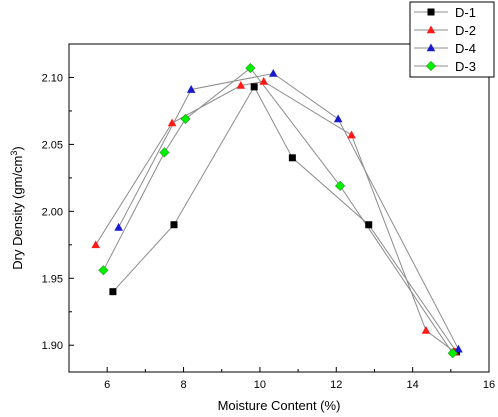 This screenshot has width=498, height=417. I want to click on x-tick-label: 10, so click(260, 385).